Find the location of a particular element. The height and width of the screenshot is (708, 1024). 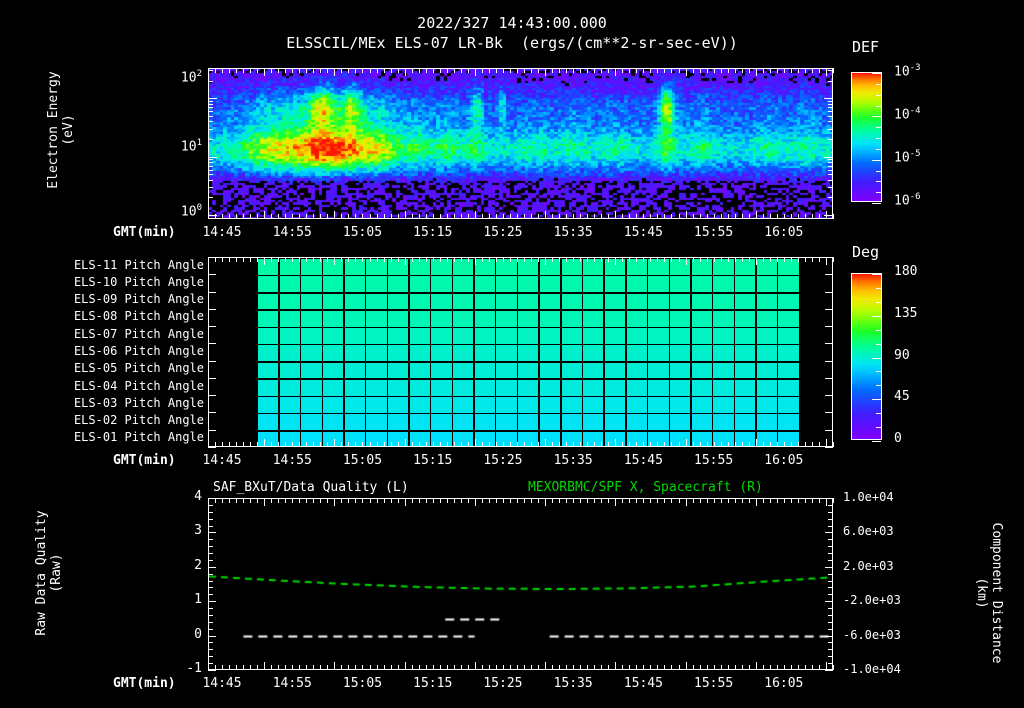

data-quality-plot is located at coordinates (520, 584).